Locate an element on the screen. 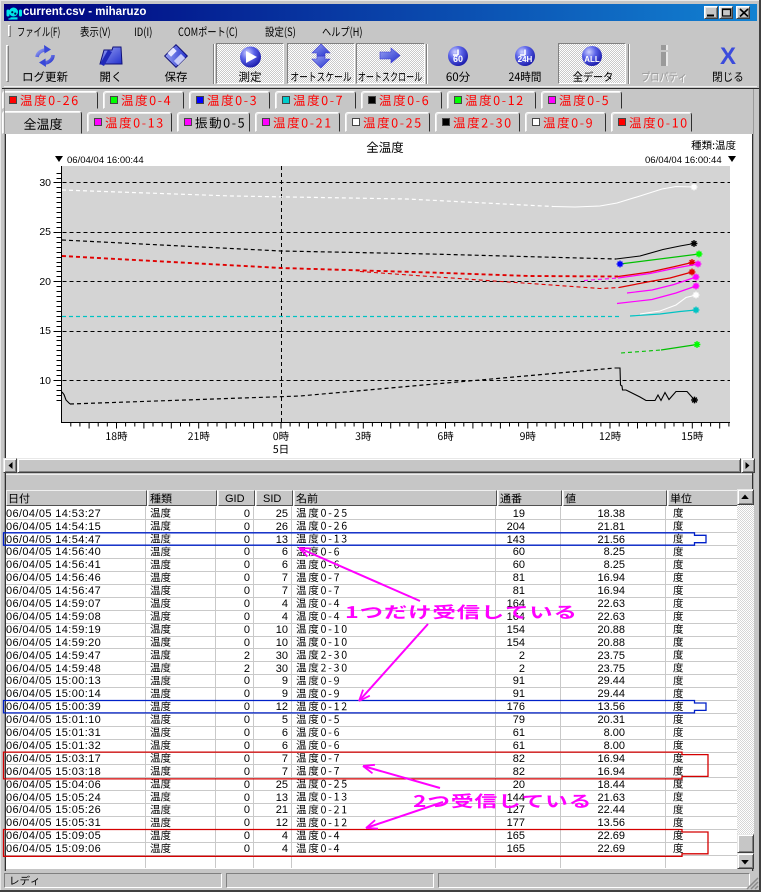 This screenshot has width=761, height=892. svg-text: 24H is located at coordinates (525, 59).